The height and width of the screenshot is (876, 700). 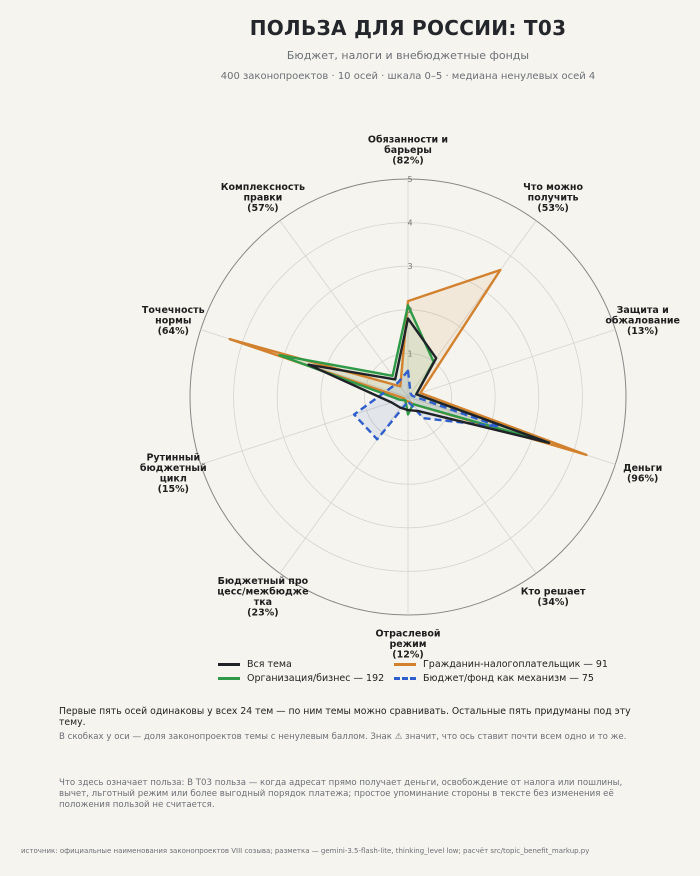 I want to click on axis-label: Обязанности и барьеры (82%), so click(x=408, y=151).